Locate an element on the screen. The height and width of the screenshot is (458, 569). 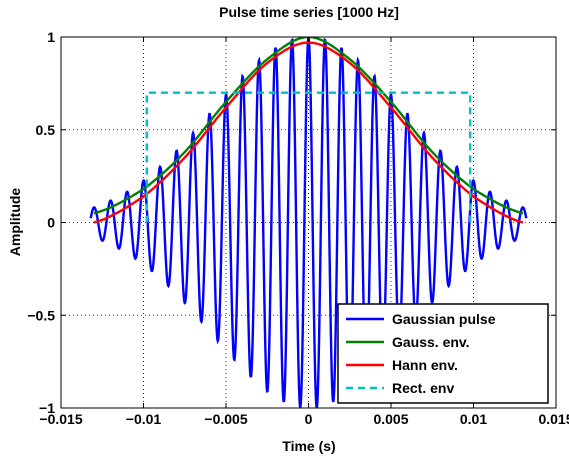
legend-label: Gaussian pulse is located at coordinates (444, 319).